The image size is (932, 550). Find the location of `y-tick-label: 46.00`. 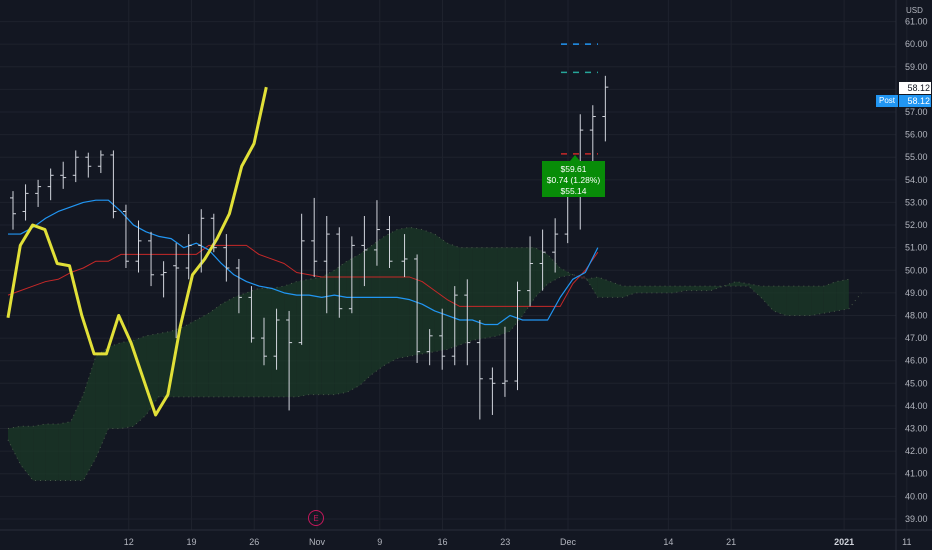

y-tick-label: 46.00 is located at coordinates (916, 361).